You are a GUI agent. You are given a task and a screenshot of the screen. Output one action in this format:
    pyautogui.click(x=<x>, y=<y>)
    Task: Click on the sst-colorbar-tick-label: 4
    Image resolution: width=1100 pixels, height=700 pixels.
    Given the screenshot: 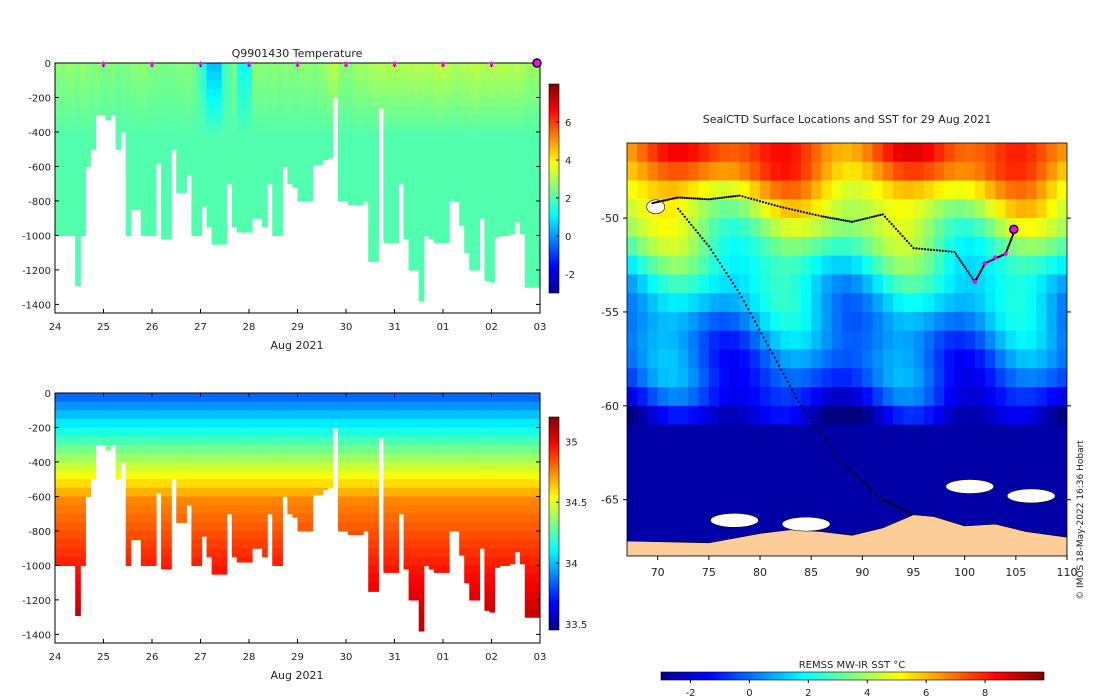 What is the action you would take?
    pyautogui.click(x=867, y=693)
    